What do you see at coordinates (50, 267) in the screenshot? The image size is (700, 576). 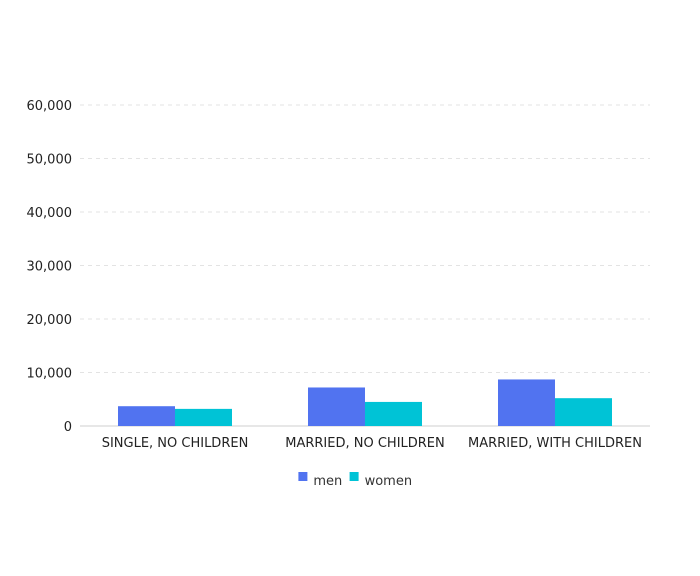 I see `y-tick-label: 30,000` at bounding box center [50, 267].